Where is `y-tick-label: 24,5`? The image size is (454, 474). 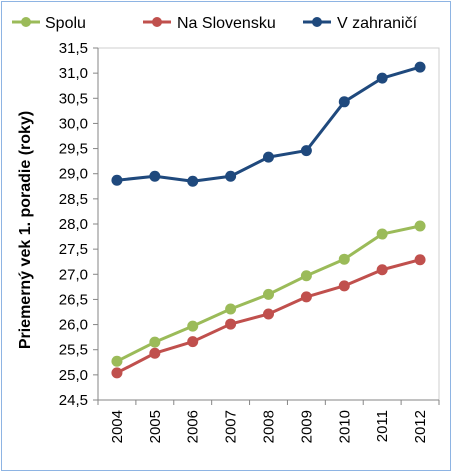
y-tick-label: 24,5 is located at coordinates (73, 400).